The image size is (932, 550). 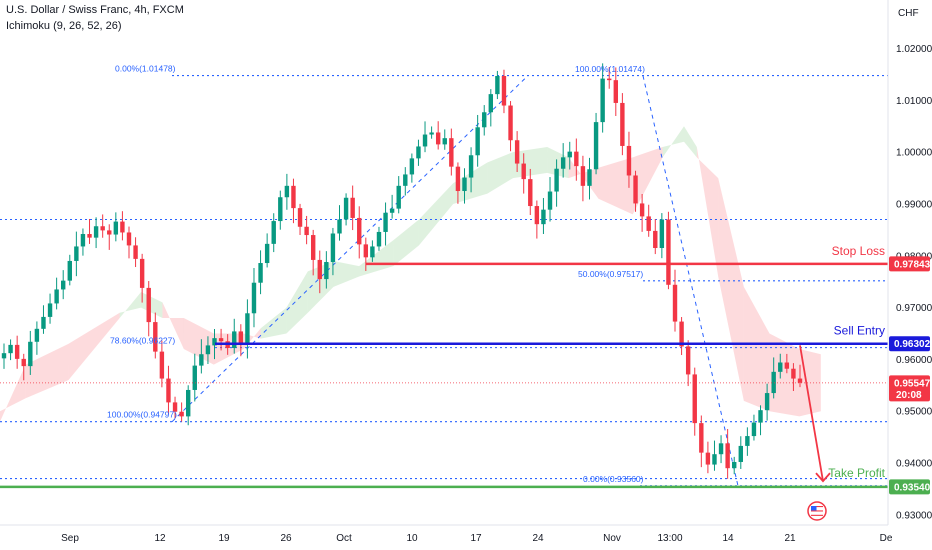 I want to click on fib-label: 78.60%(0.96227), so click(x=142, y=341).